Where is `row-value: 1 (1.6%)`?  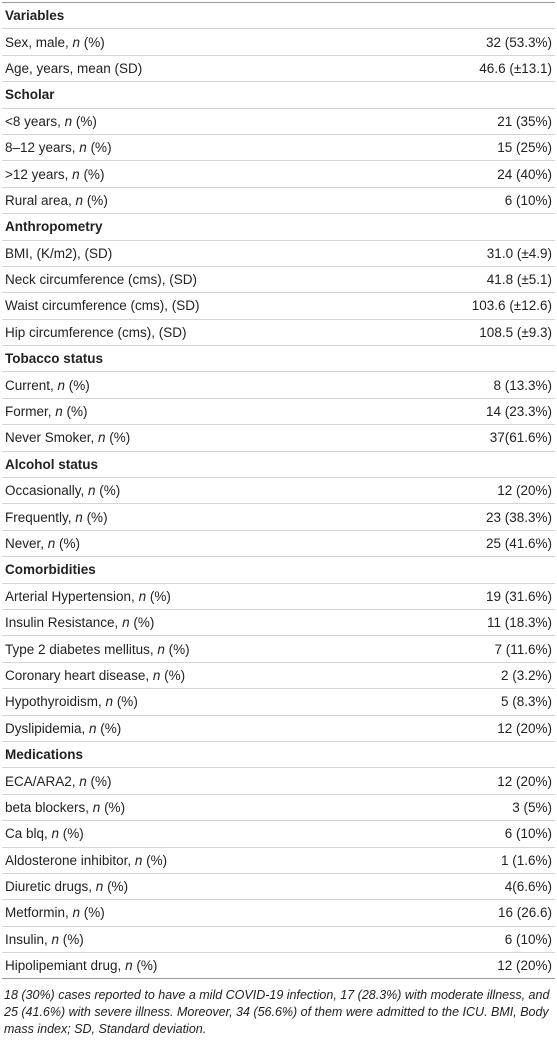
row-value: 1 (1.6%) is located at coordinates (471, 860).